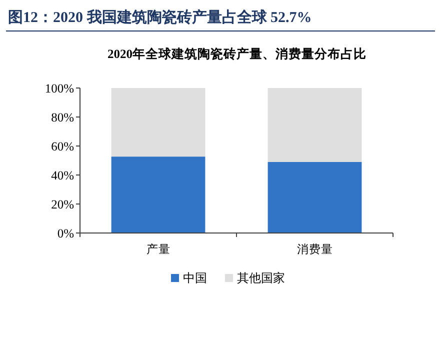 Image resolution: width=441 pixels, height=342 pixels. Describe the element at coordinates (314, 249) in the screenshot. I see `x-tick-label: 消费量` at that location.